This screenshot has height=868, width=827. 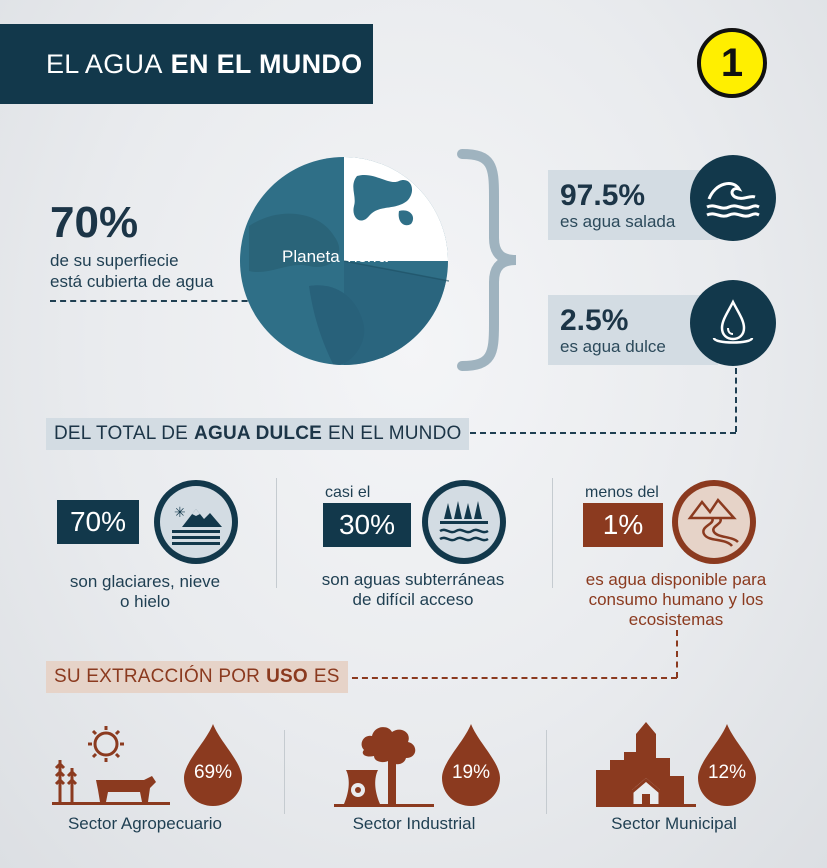 I want to click on available-desc-line1: es agua disponible para, so click(x=676, y=579).